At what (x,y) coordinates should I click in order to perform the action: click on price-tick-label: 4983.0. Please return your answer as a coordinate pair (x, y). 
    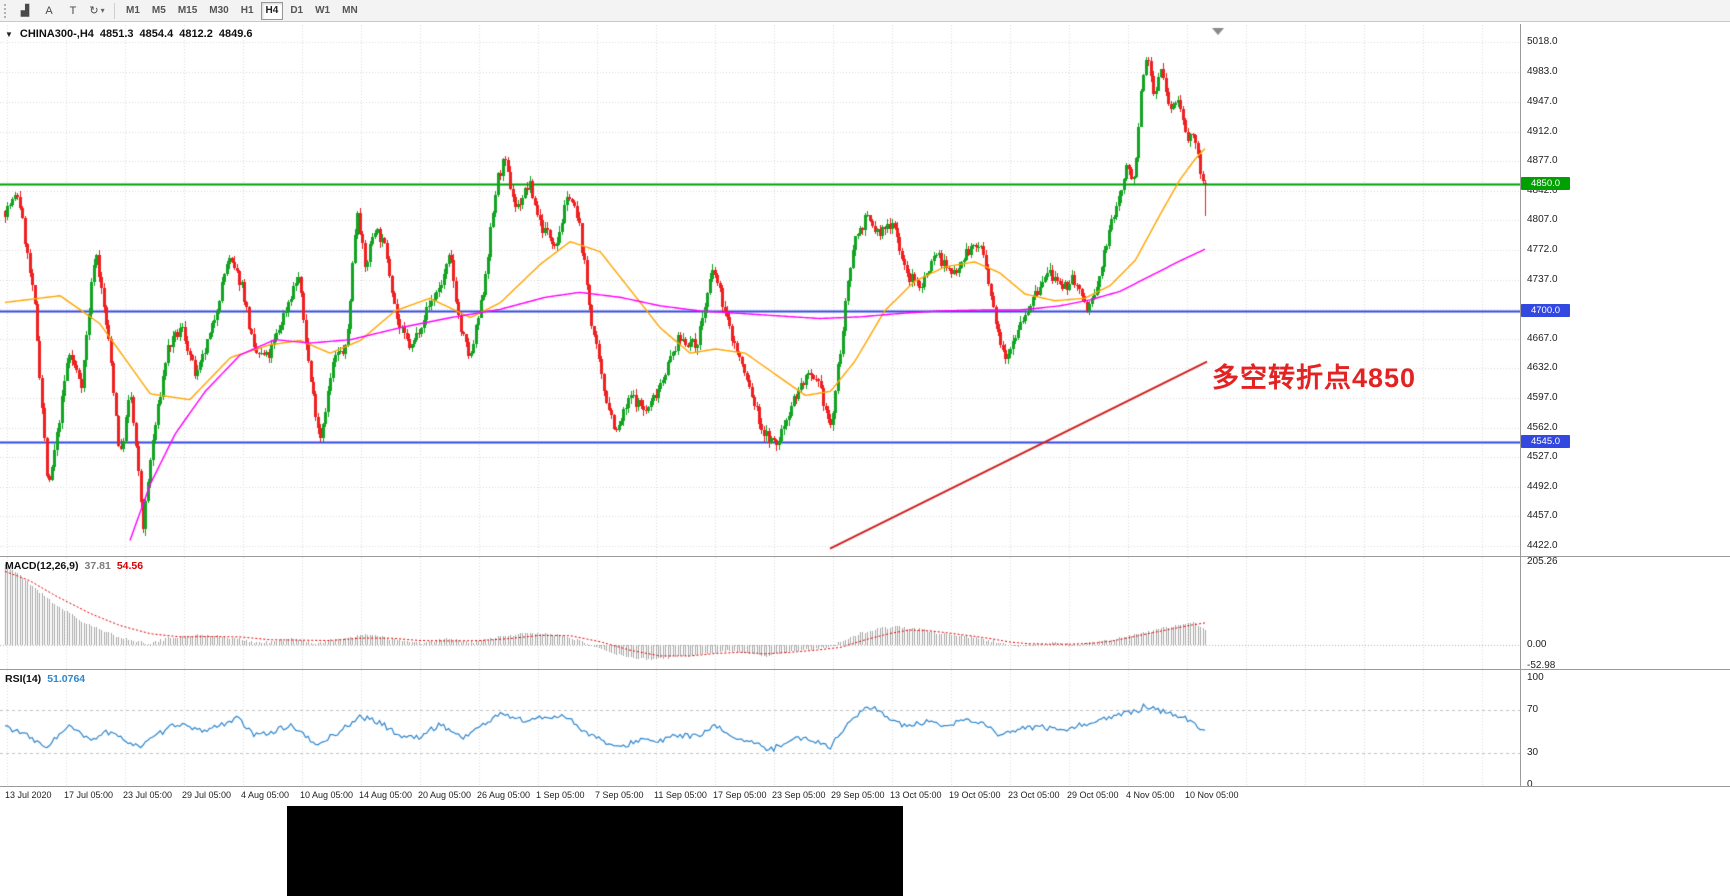
    Looking at the image, I should click on (1542, 71).